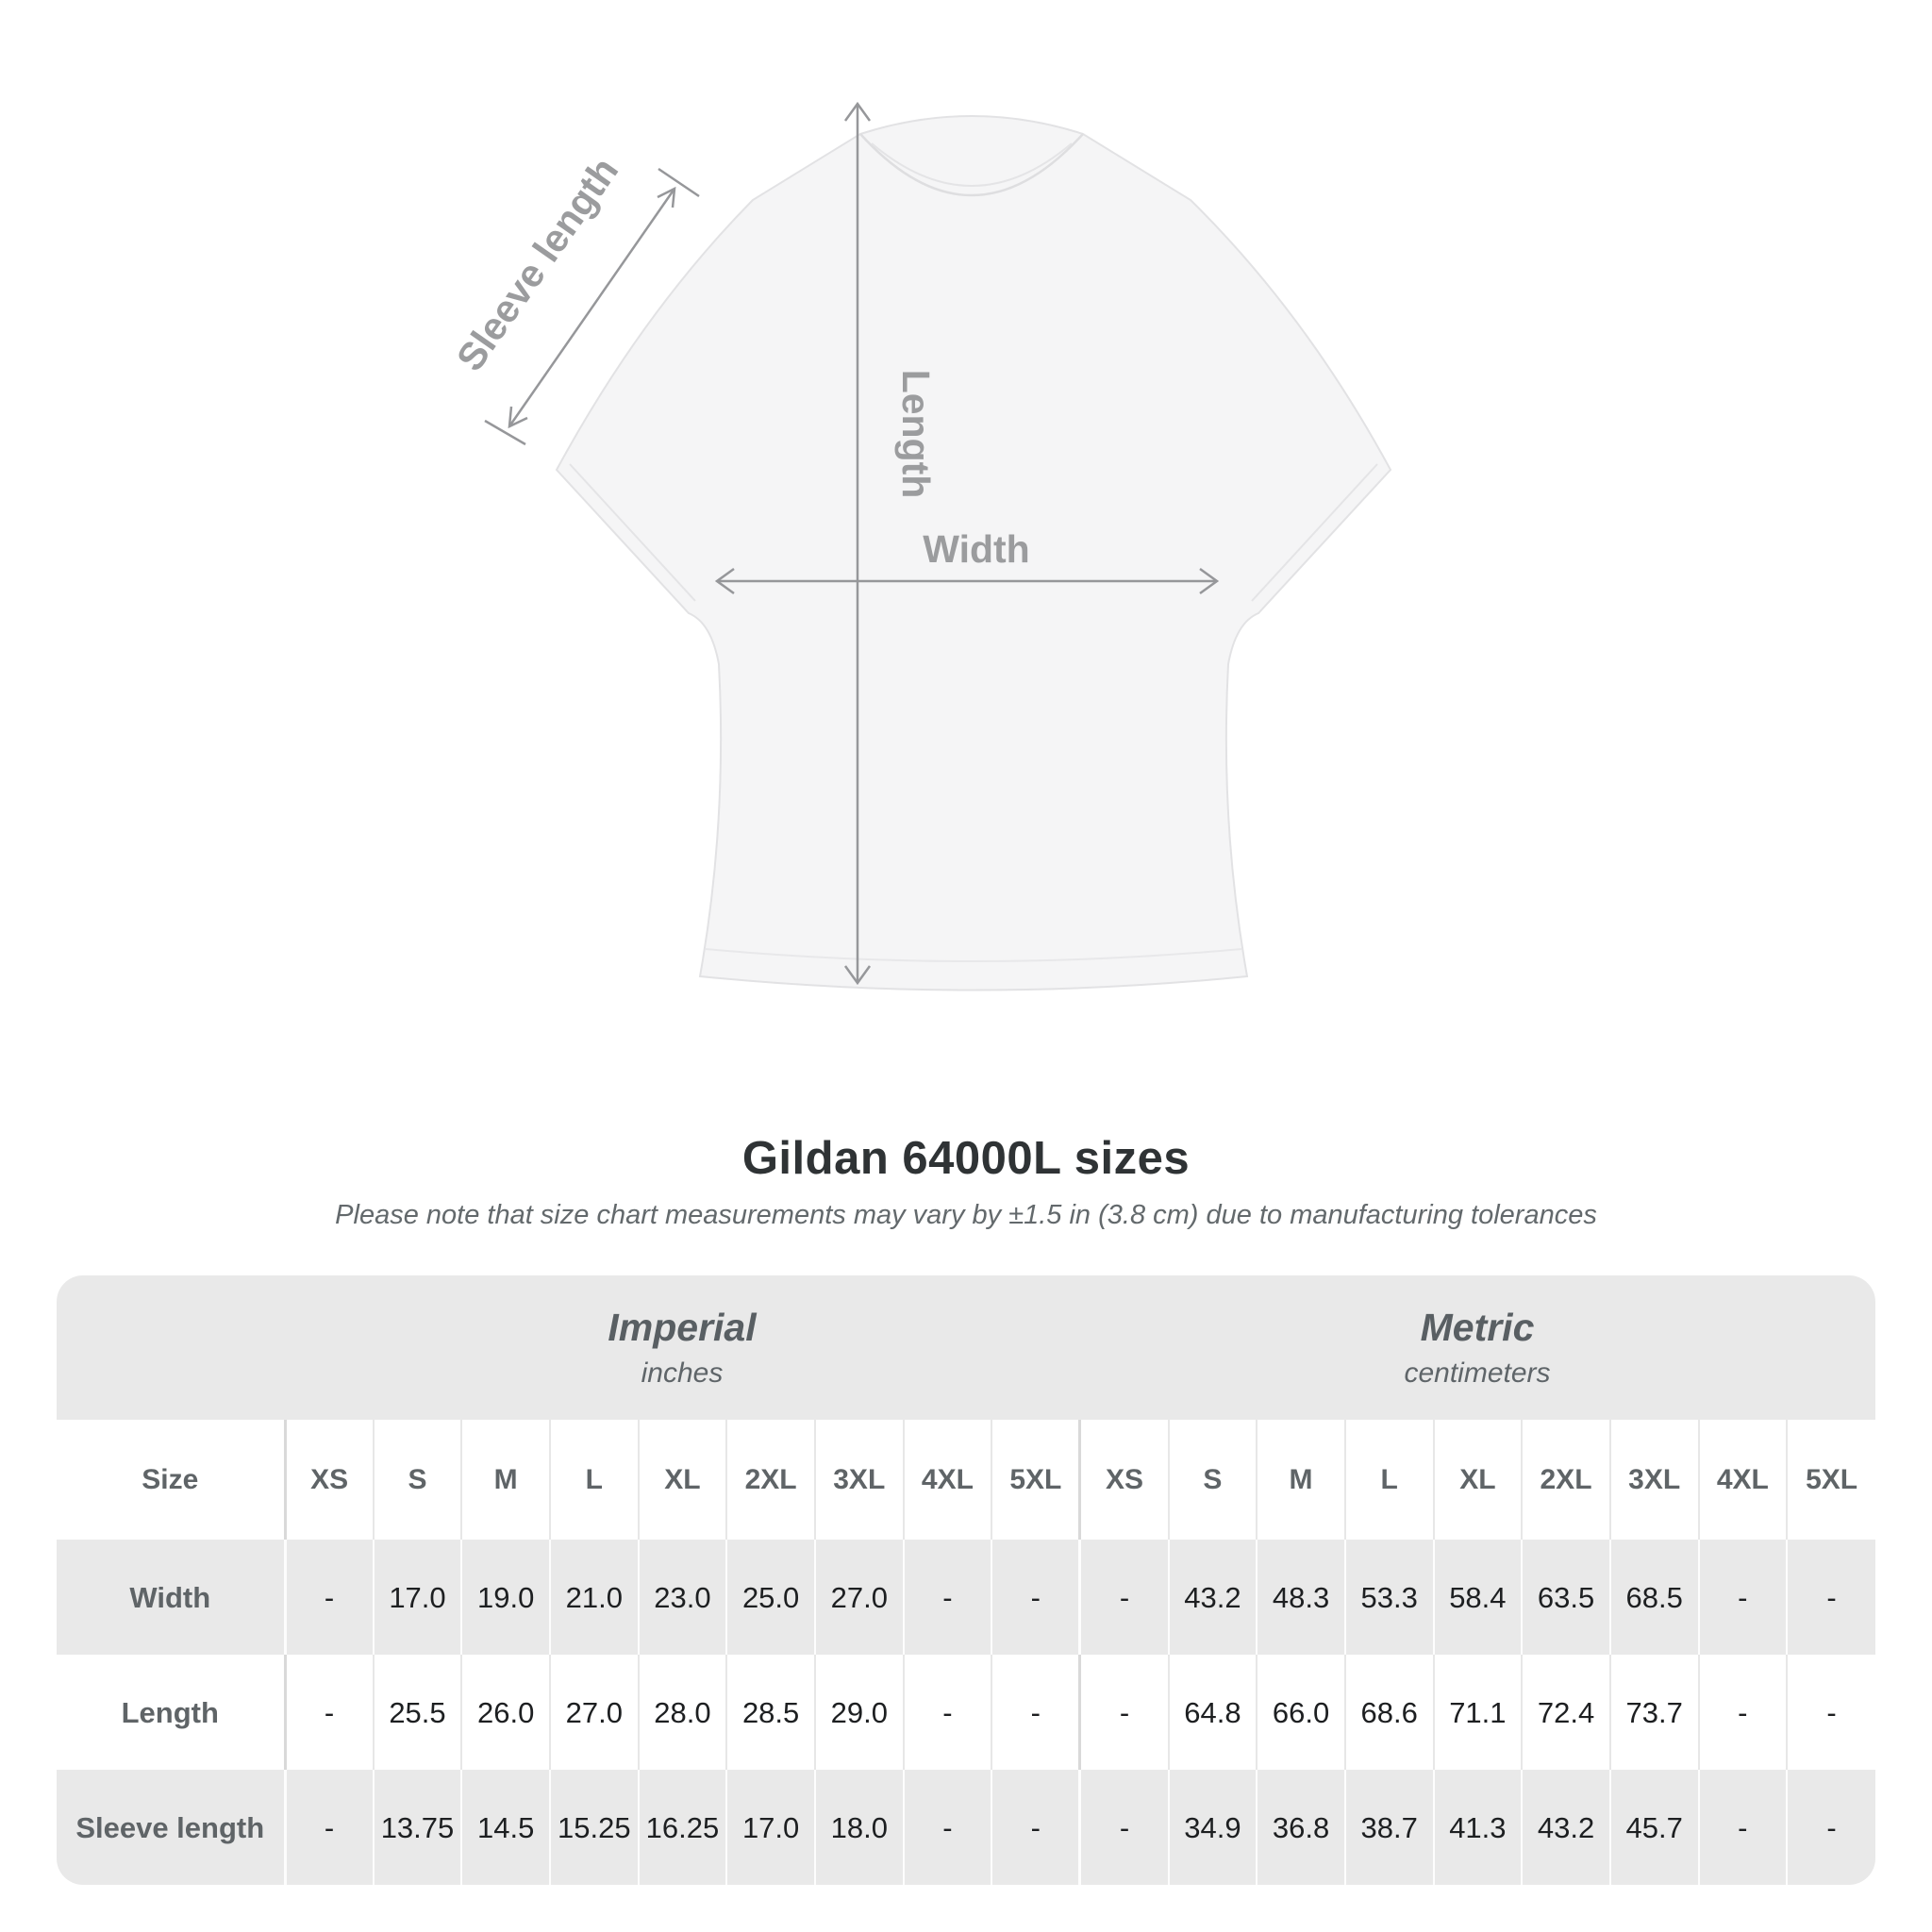 The width and height of the screenshot is (1932, 1932). I want to click on value-cell: 53.3, so click(1388, 1598).